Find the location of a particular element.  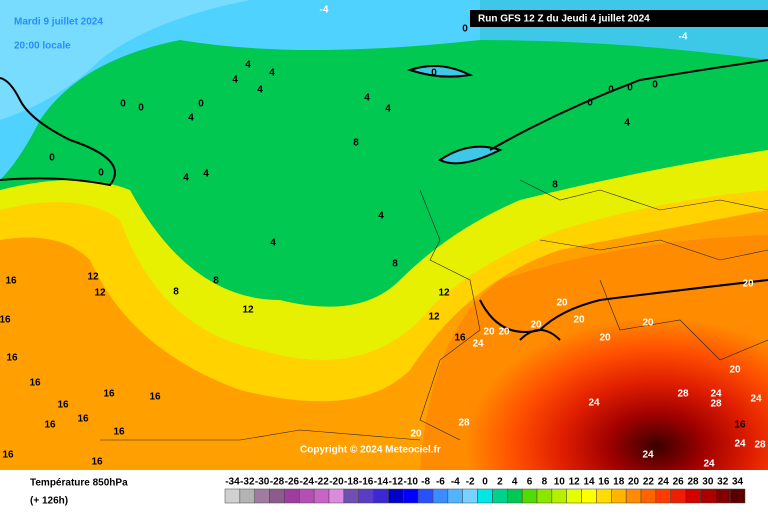

contour-label: -4 is located at coordinates (324, 10).